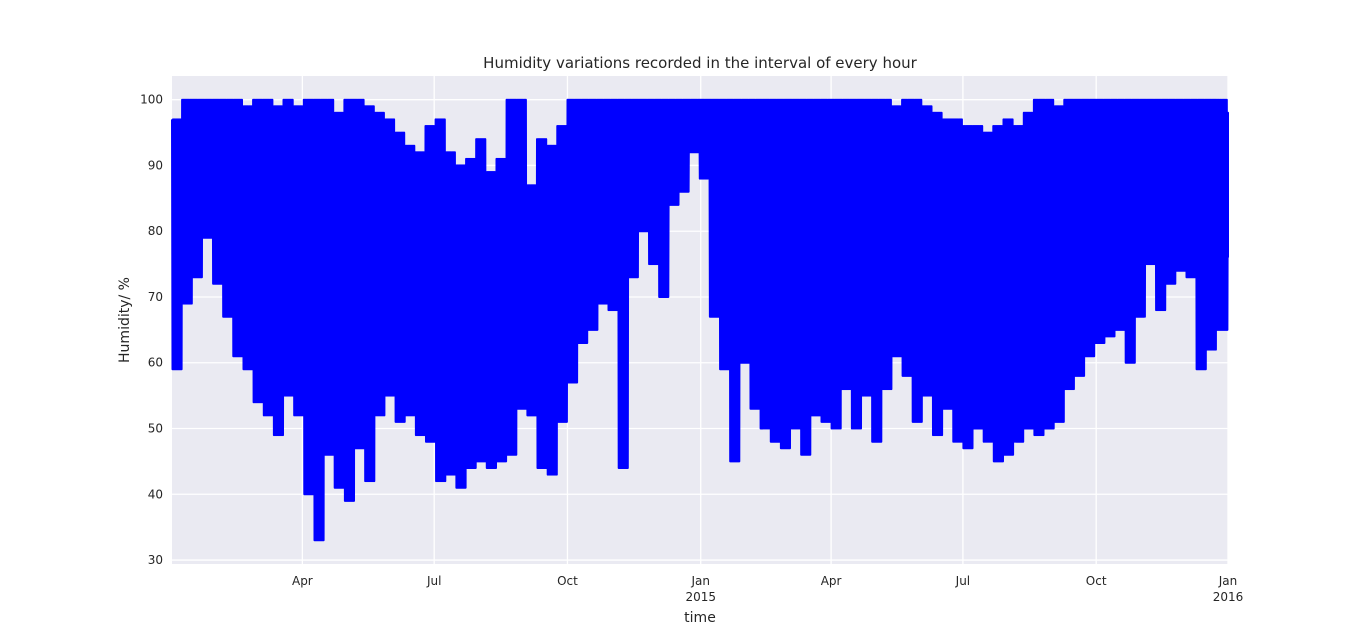  What do you see at coordinates (125, 320) in the screenshot?
I see `y-axis-label: Humidity/ %` at bounding box center [125, 320].